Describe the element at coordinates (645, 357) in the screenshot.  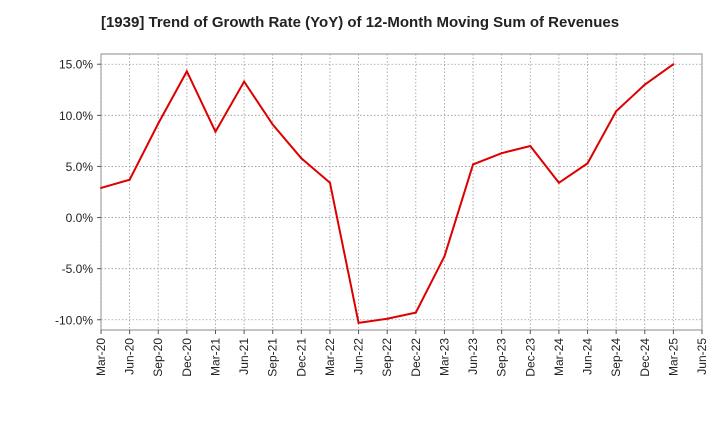
I see `x-tick-label: Dec-24` at that location.